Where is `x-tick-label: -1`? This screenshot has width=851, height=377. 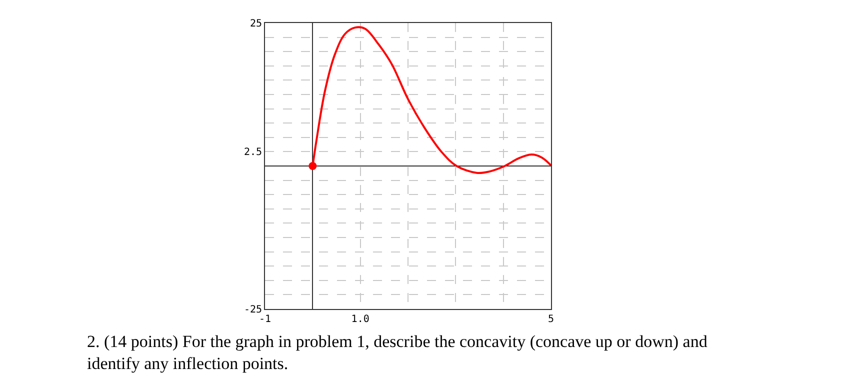 x-tick-label: -1 is located at coordinates (265, 319).